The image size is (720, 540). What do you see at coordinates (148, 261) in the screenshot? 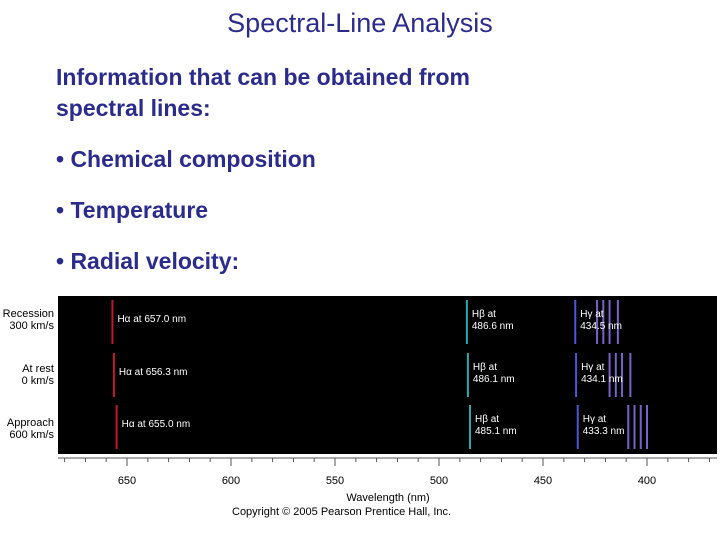
I see `bullet-radial-velocity: • Radial velocity:` at bounding box center [148, 261].